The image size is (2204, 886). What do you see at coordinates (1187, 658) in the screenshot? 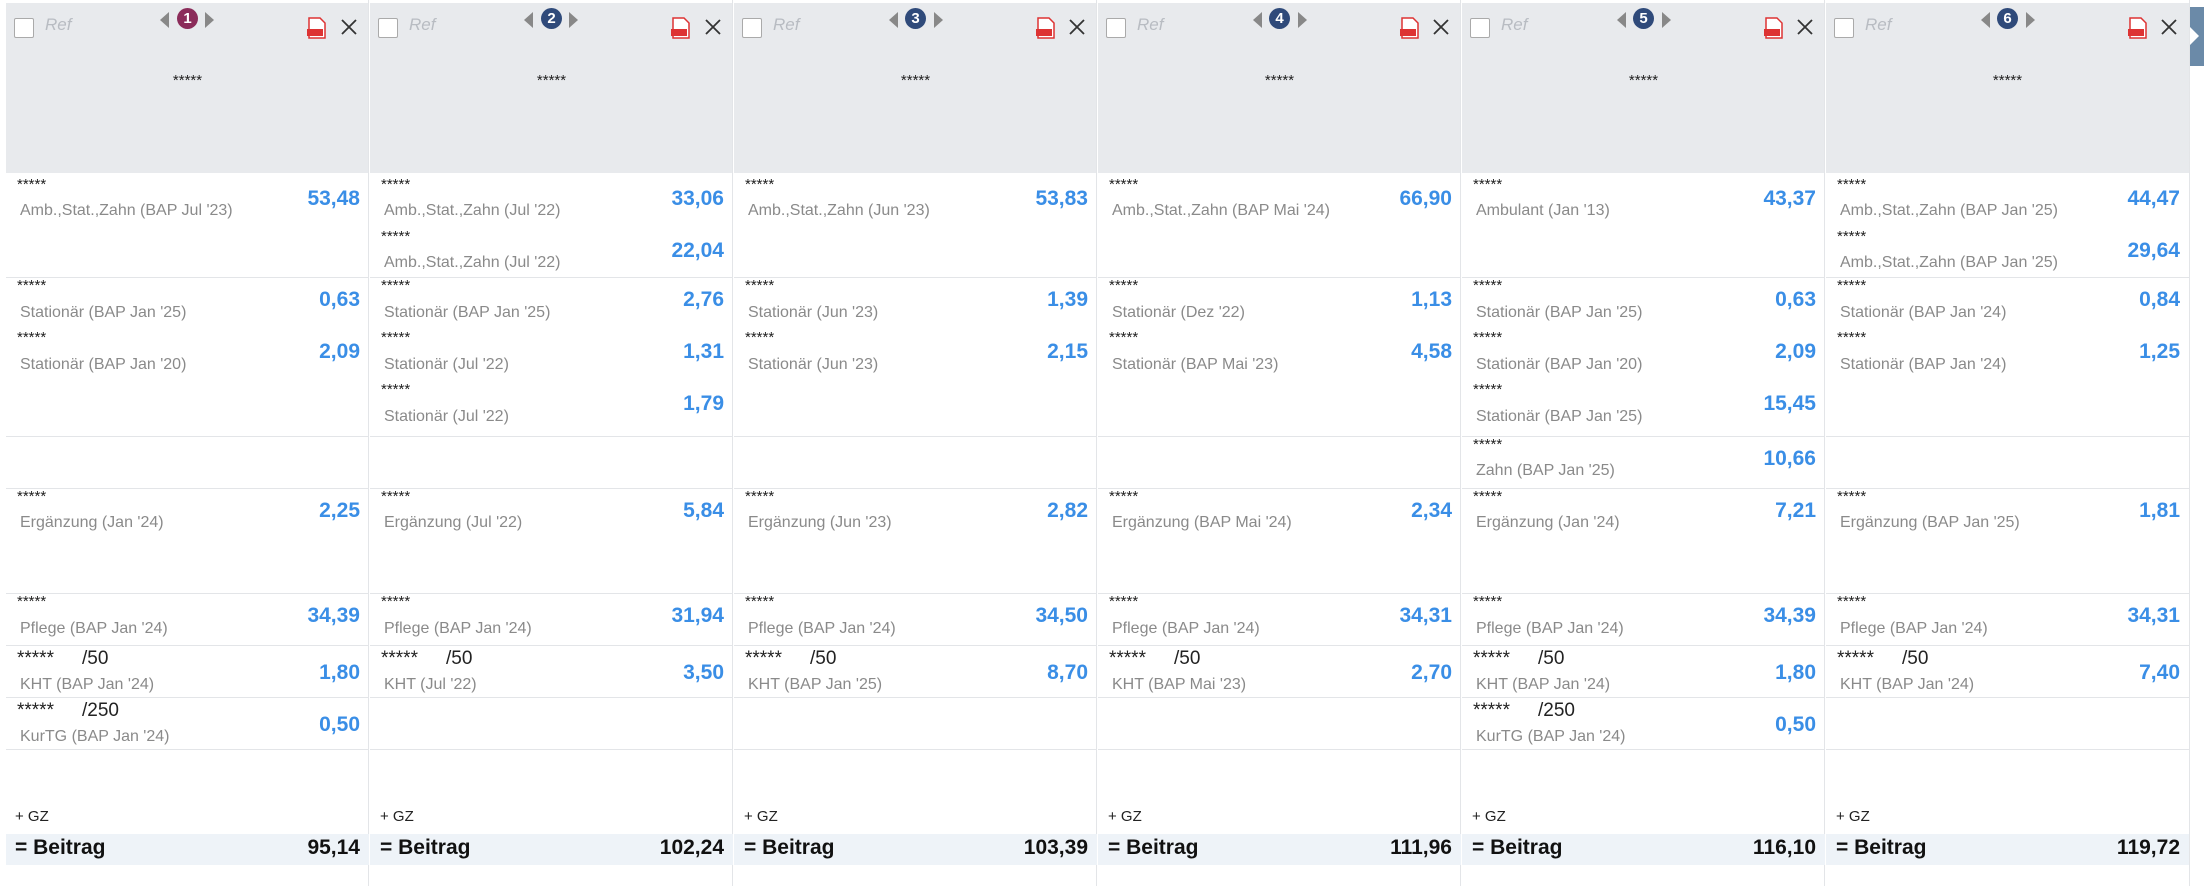
I see `tariff-limit: /50` at bounding box center [1187, 658].